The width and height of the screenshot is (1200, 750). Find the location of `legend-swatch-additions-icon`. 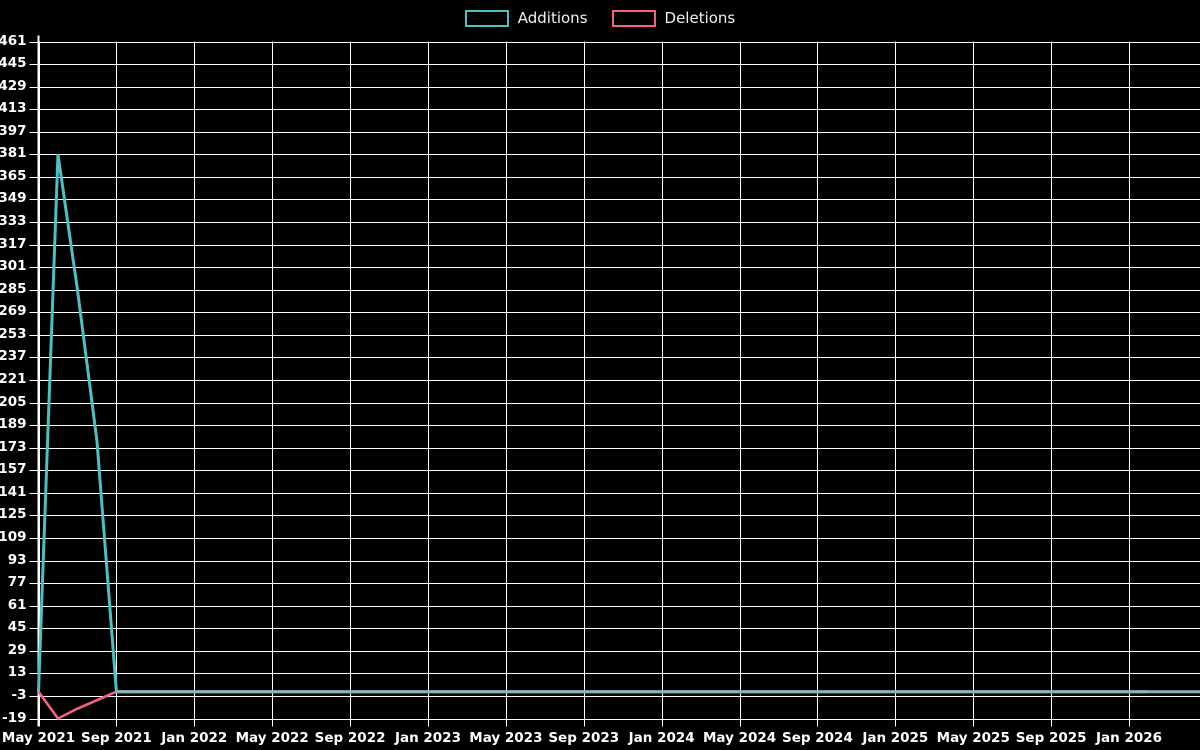

legend-swatch-additions-icon is located at coordinates (486, 18).